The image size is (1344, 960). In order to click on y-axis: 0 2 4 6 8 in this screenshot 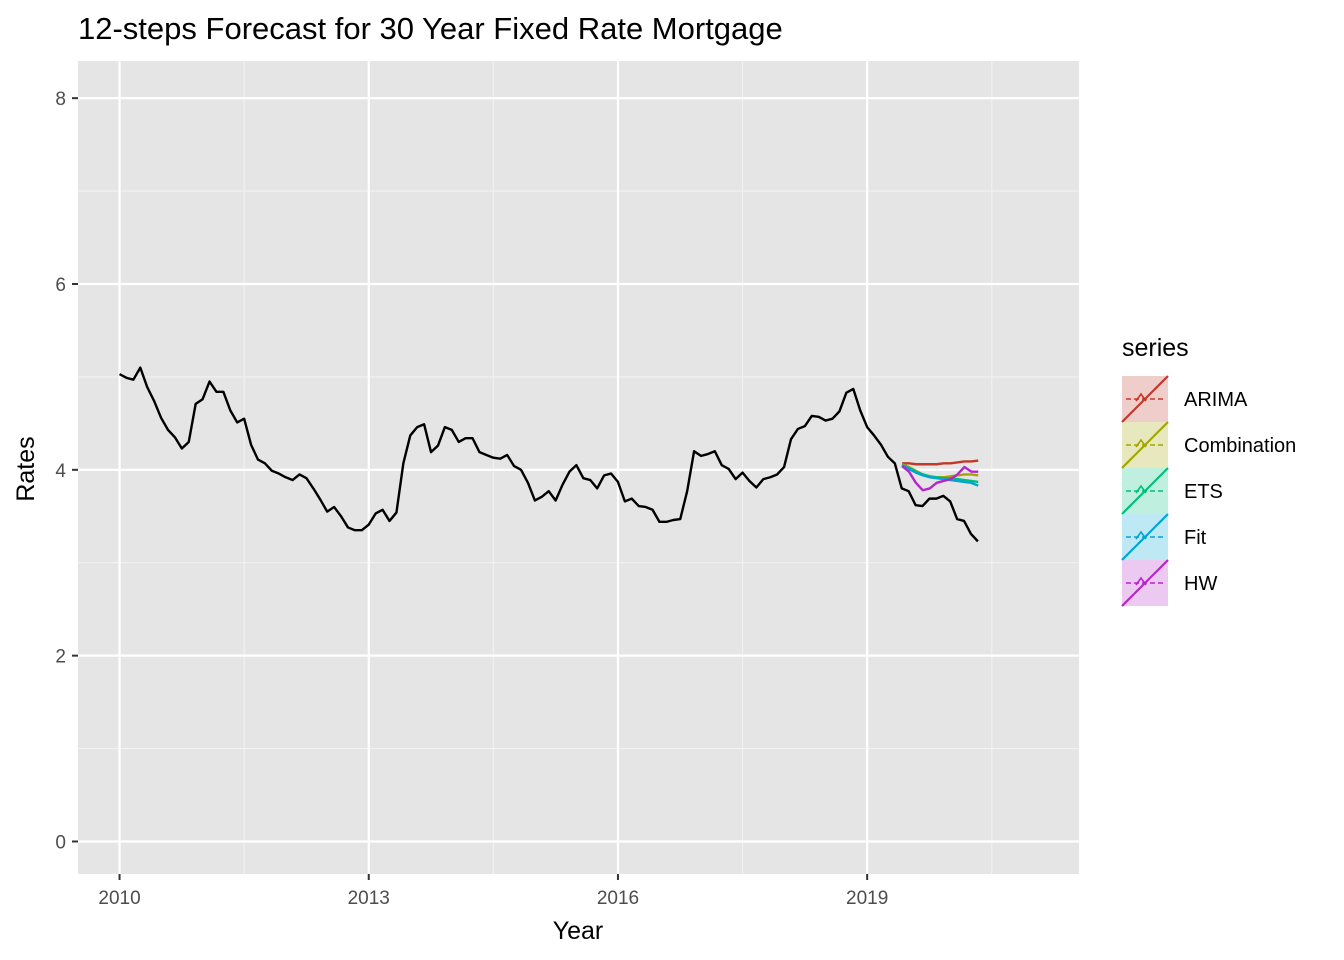, I will do `click(66, 471)`.